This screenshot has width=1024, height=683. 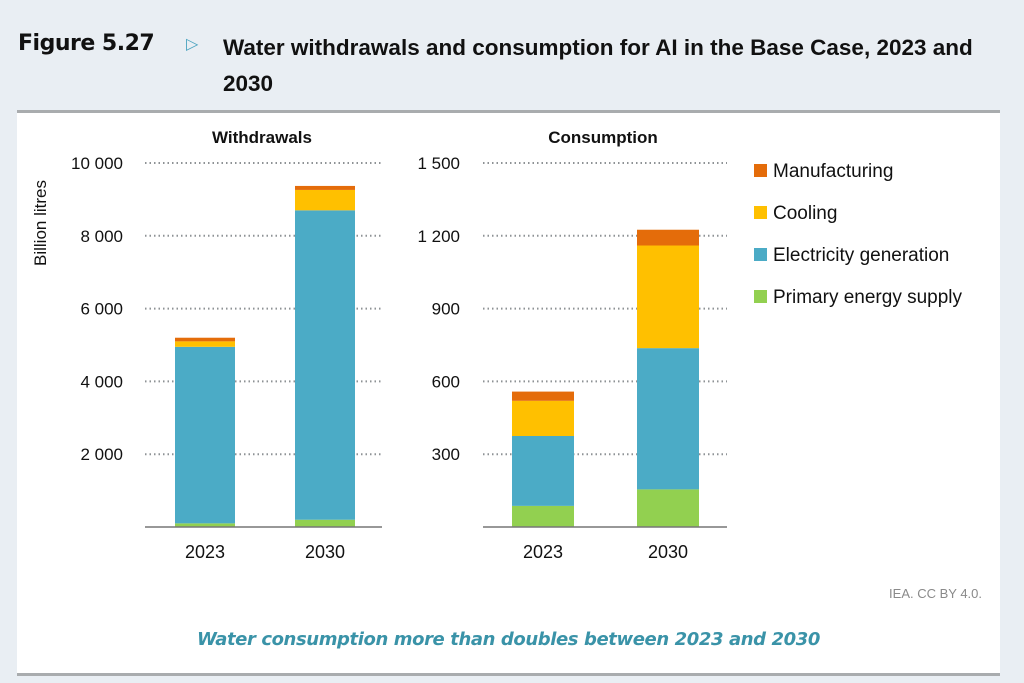 What do you see at coordinates (101, 381) in the screenshot?
I see `y-tick-label: 4 000` at bounding box center [101, 381].